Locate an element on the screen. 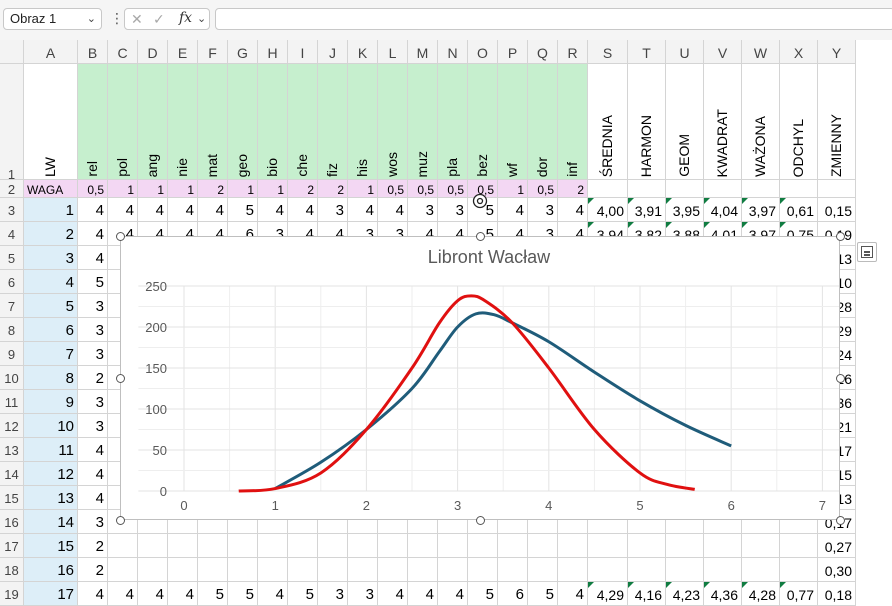  lw-header-cell: LW is located at coordinates (51, 122).